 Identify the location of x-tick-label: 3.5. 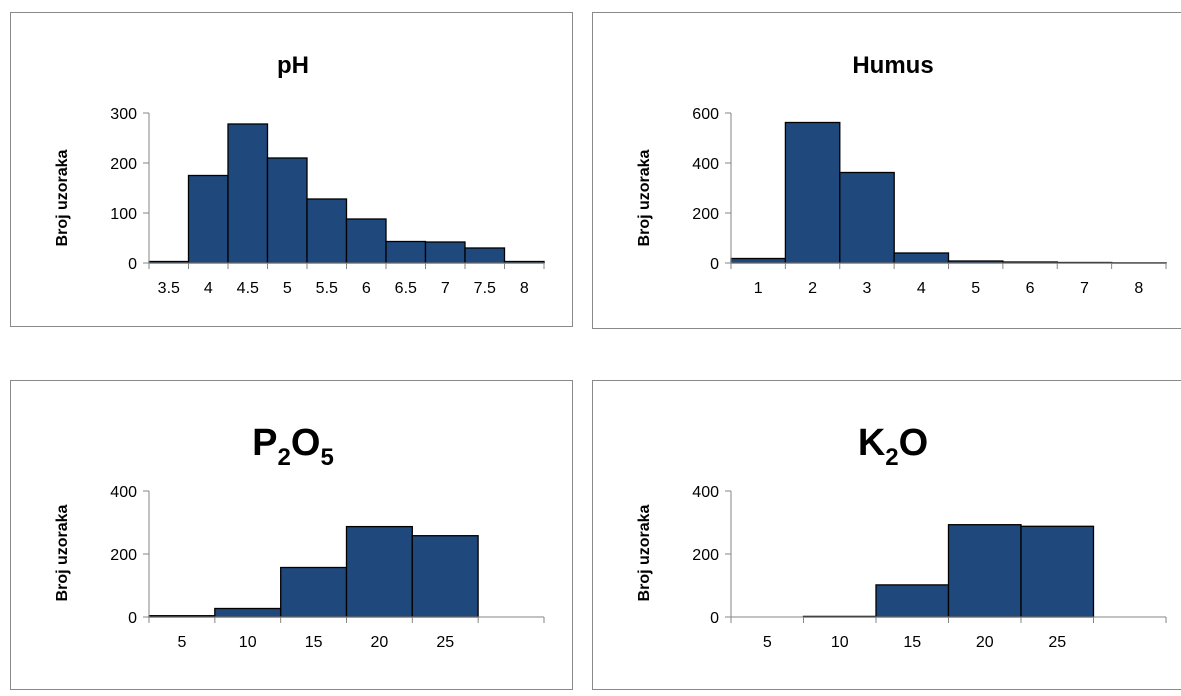
(169, 288).